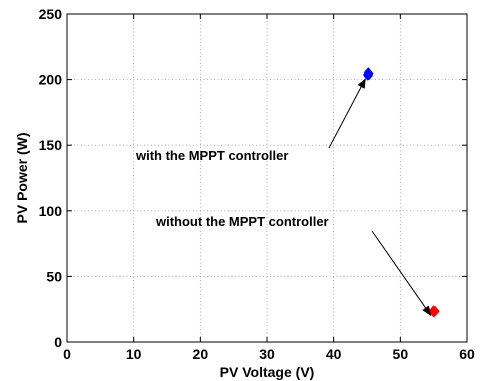 The height and width of the screenshot is (381, 483). What do you see at coordinates (51, 14) in the screenshot?
I see `y-tick-label: 250` at bounding box center [51, 14].